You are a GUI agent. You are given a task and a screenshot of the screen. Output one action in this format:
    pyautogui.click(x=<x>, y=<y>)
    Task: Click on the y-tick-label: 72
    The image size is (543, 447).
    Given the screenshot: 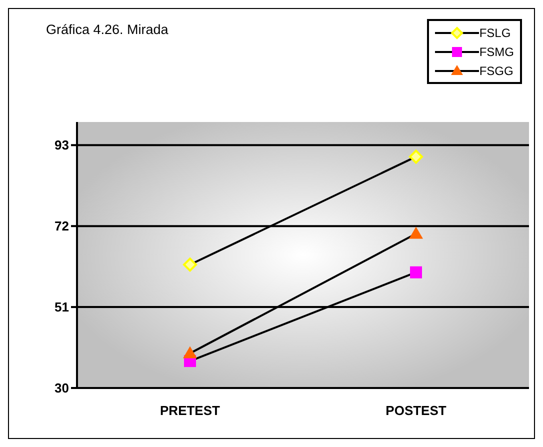 What is the action you would take?
    pyautogui.click(x=61, y=226)
    